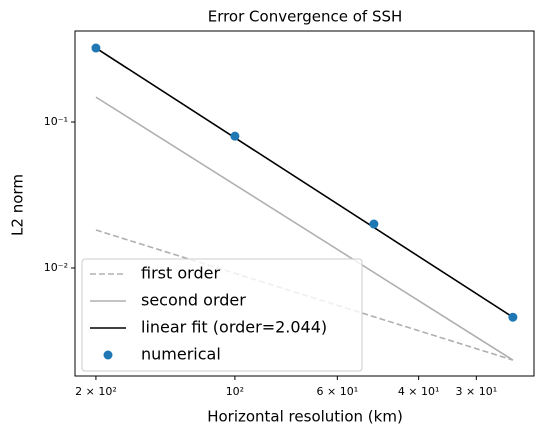 The height and width of the screenshot is (434, 536). Describe the element at coordinates (235, 391) in the screenshot. I see `x-tick-label: 10²` at that location.